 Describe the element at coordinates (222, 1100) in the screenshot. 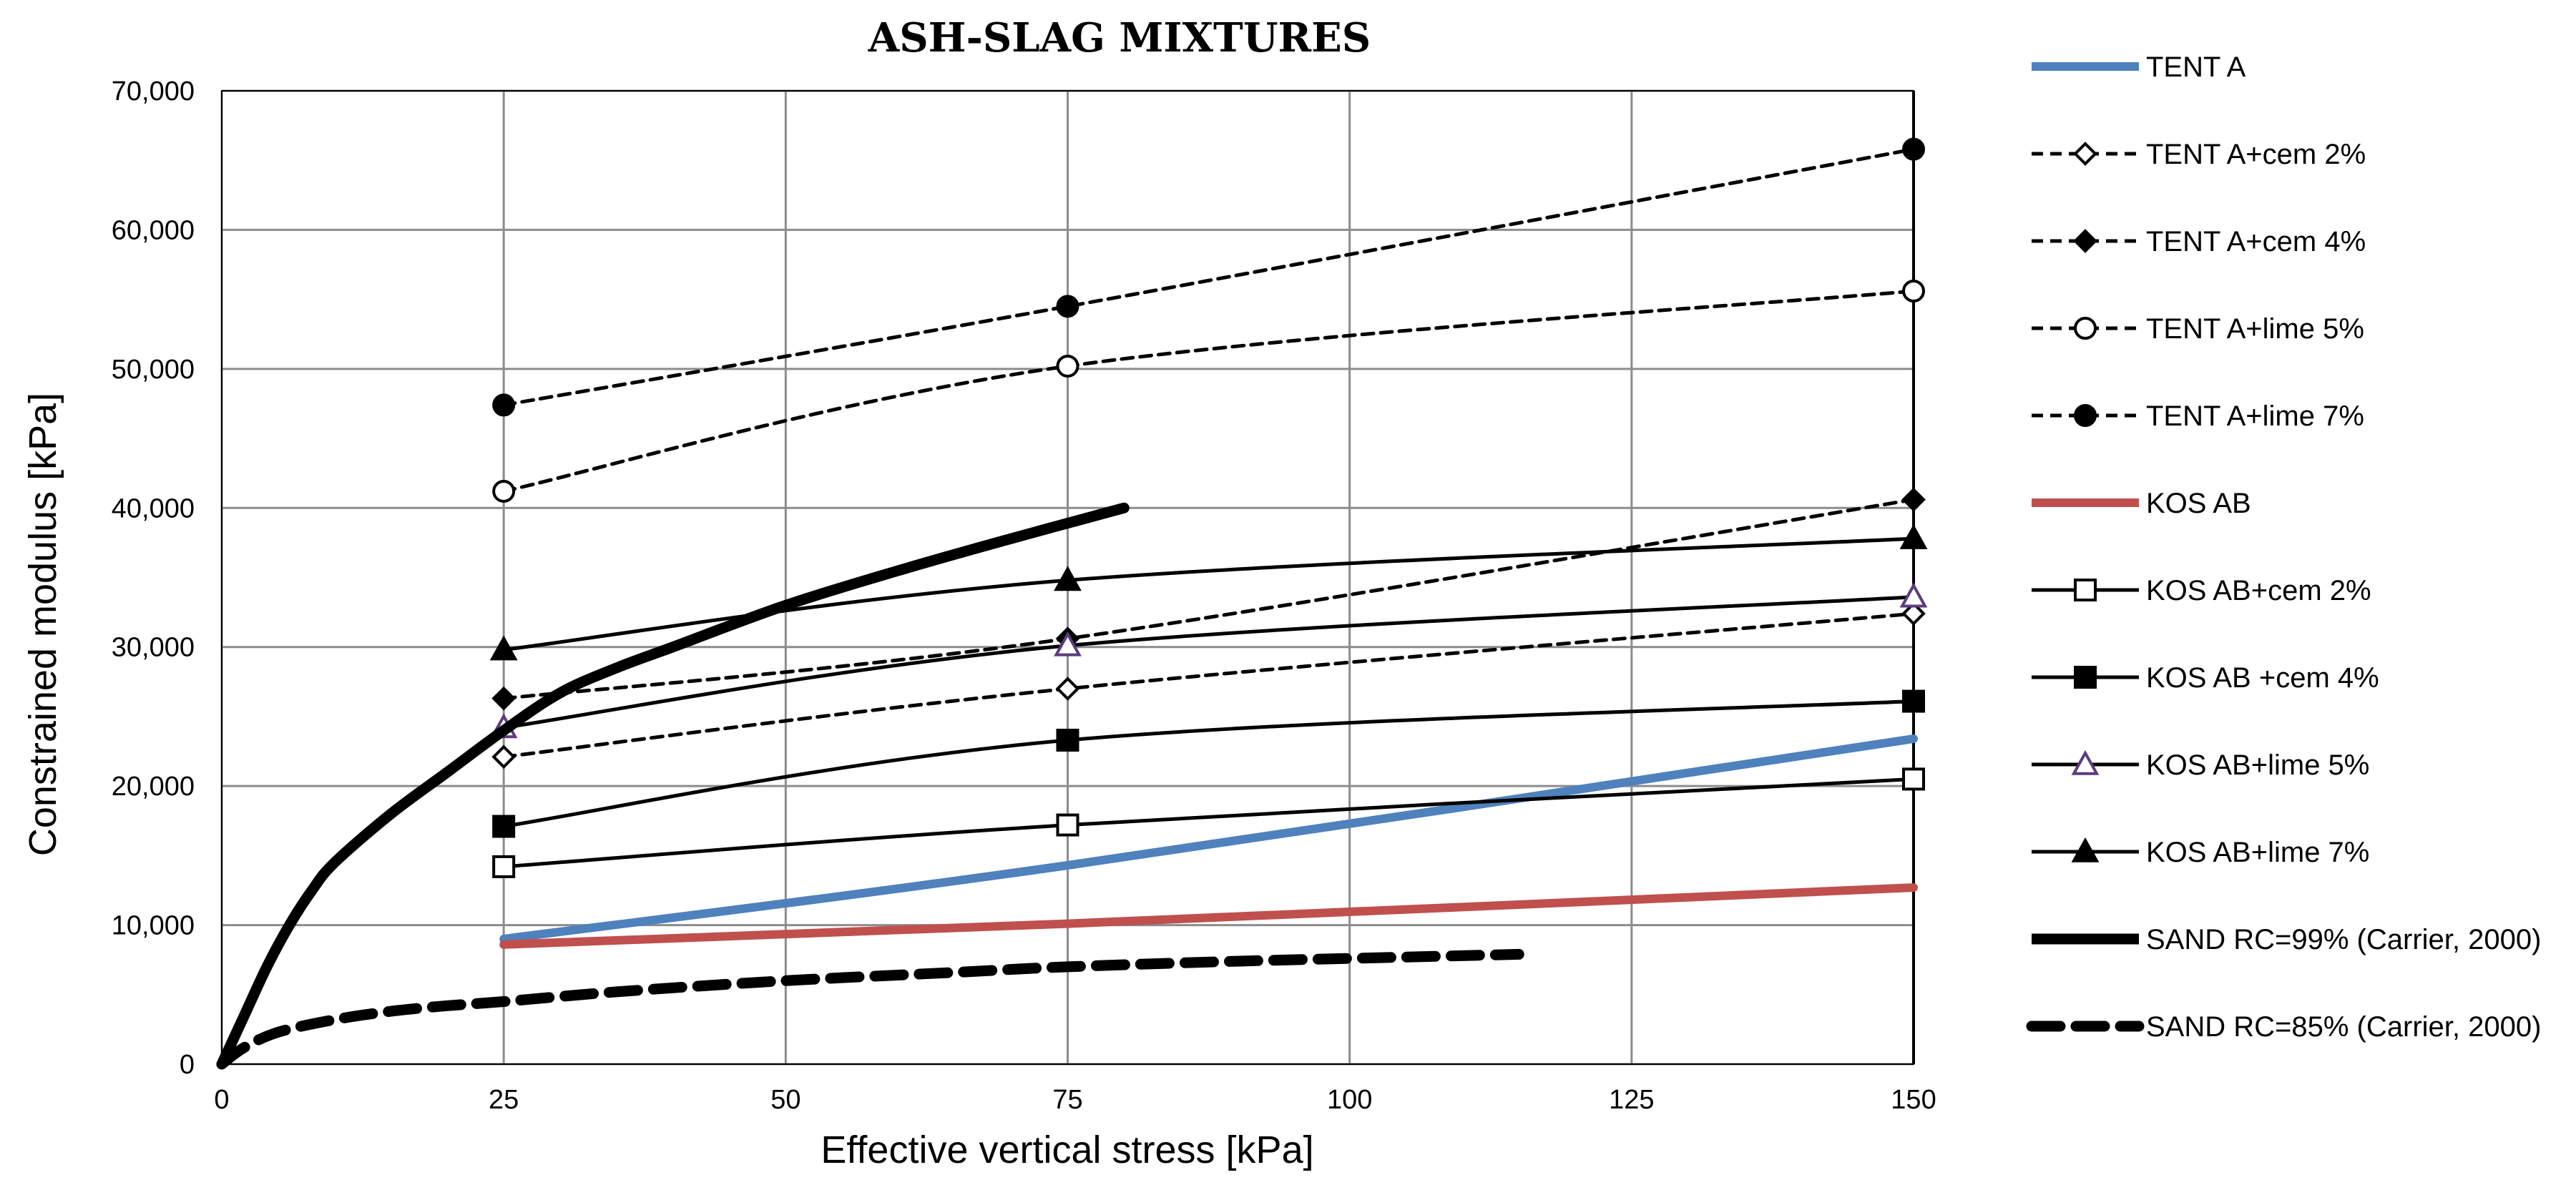

I see `x-tick-label: 0` at that location.